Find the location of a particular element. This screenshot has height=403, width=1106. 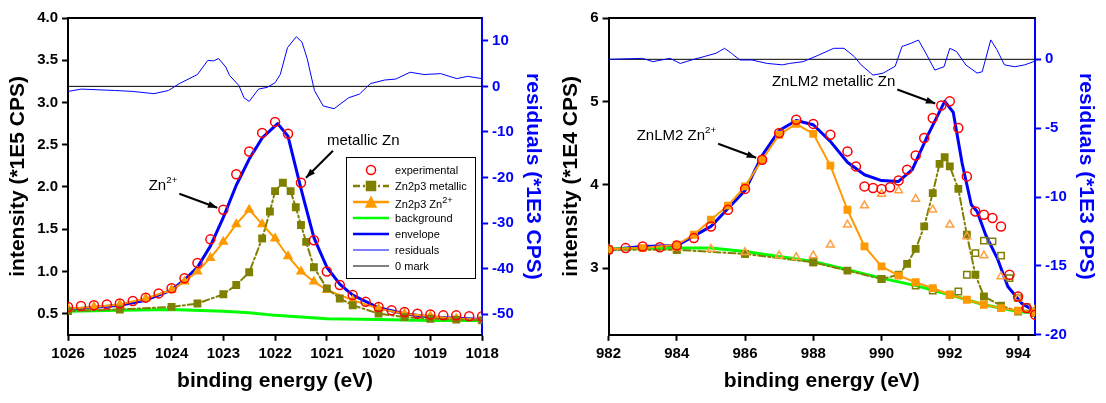

x-tick-label: 1025 is located at coordinates (120, 352).